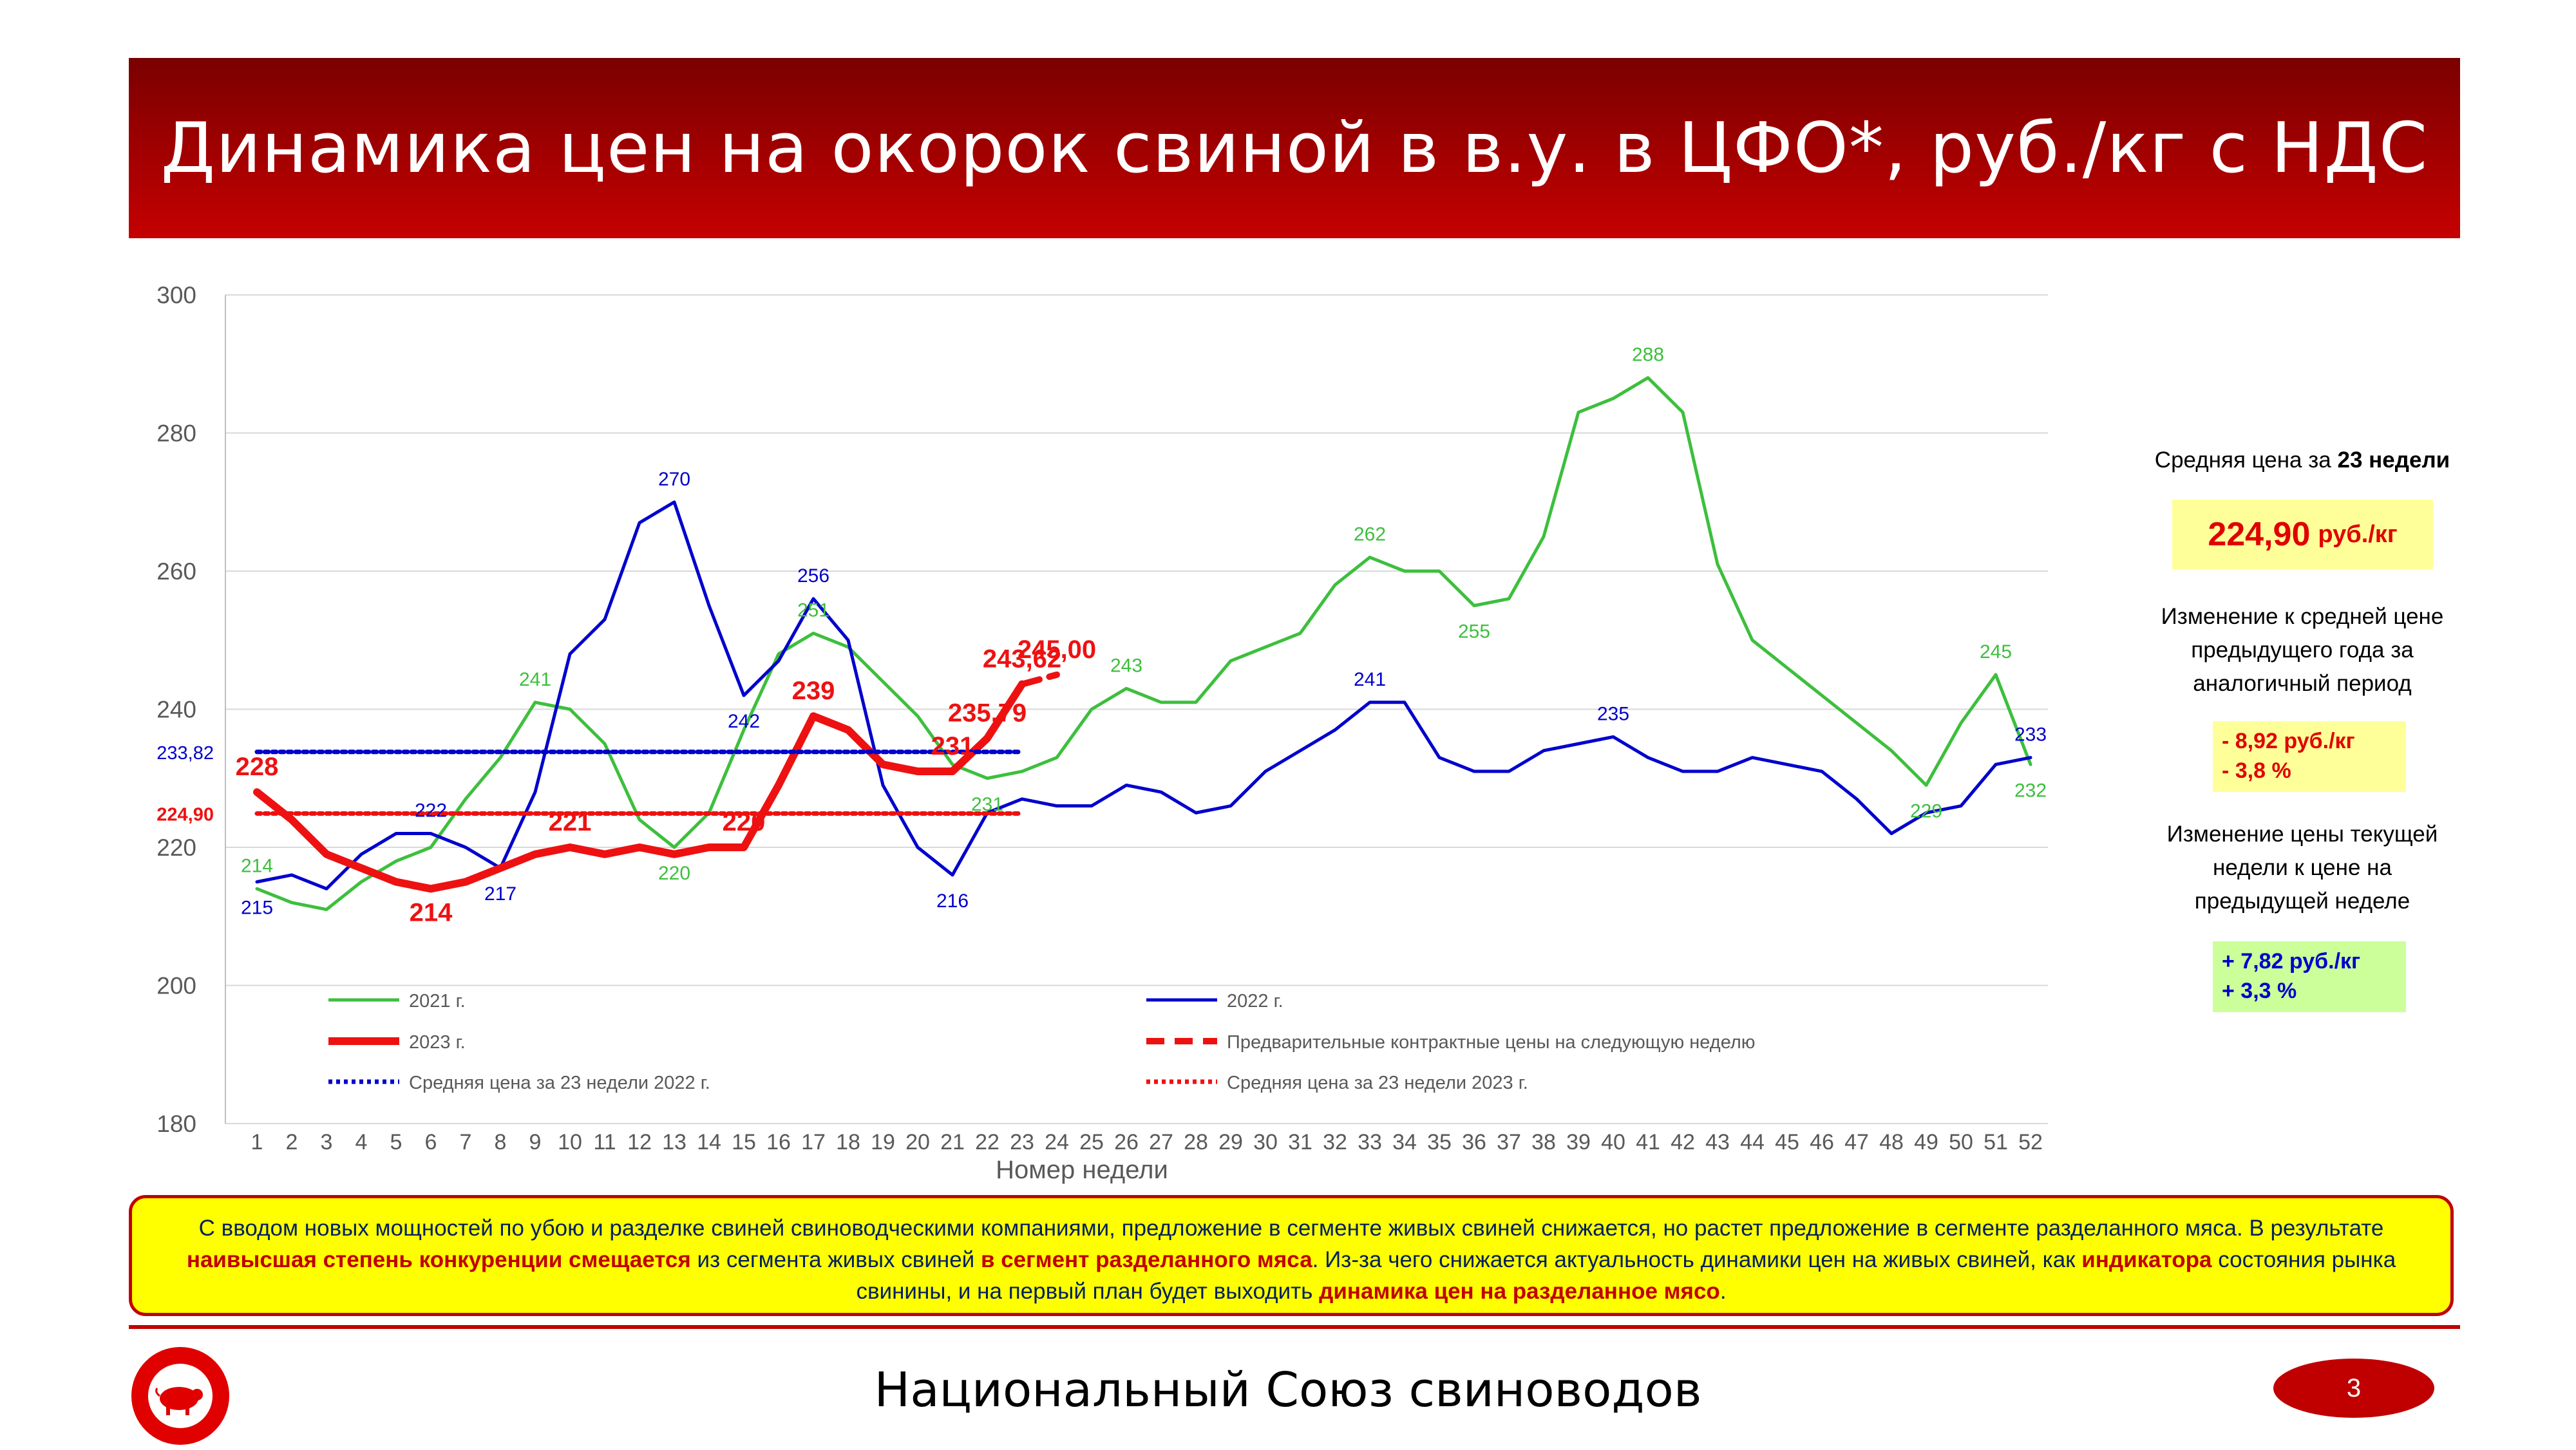 The image size is (2576, 1450). Describe the element at coordinates (1265, 1142) in the screenshot. I see `x-tick-label: 30` at that location.